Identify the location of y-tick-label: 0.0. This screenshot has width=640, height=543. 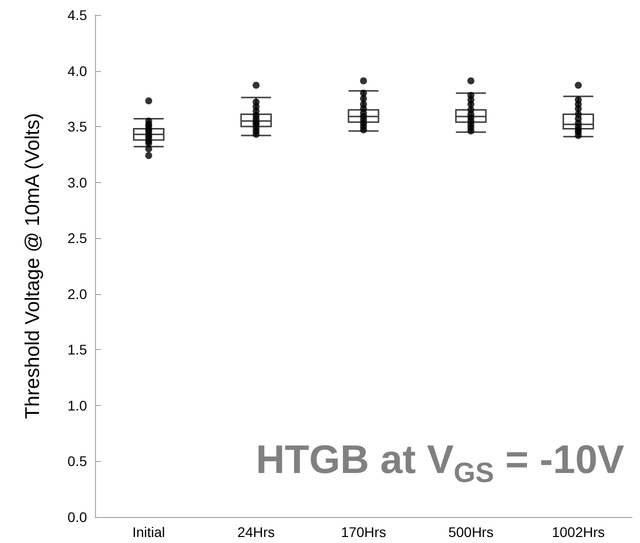
(78, 517).